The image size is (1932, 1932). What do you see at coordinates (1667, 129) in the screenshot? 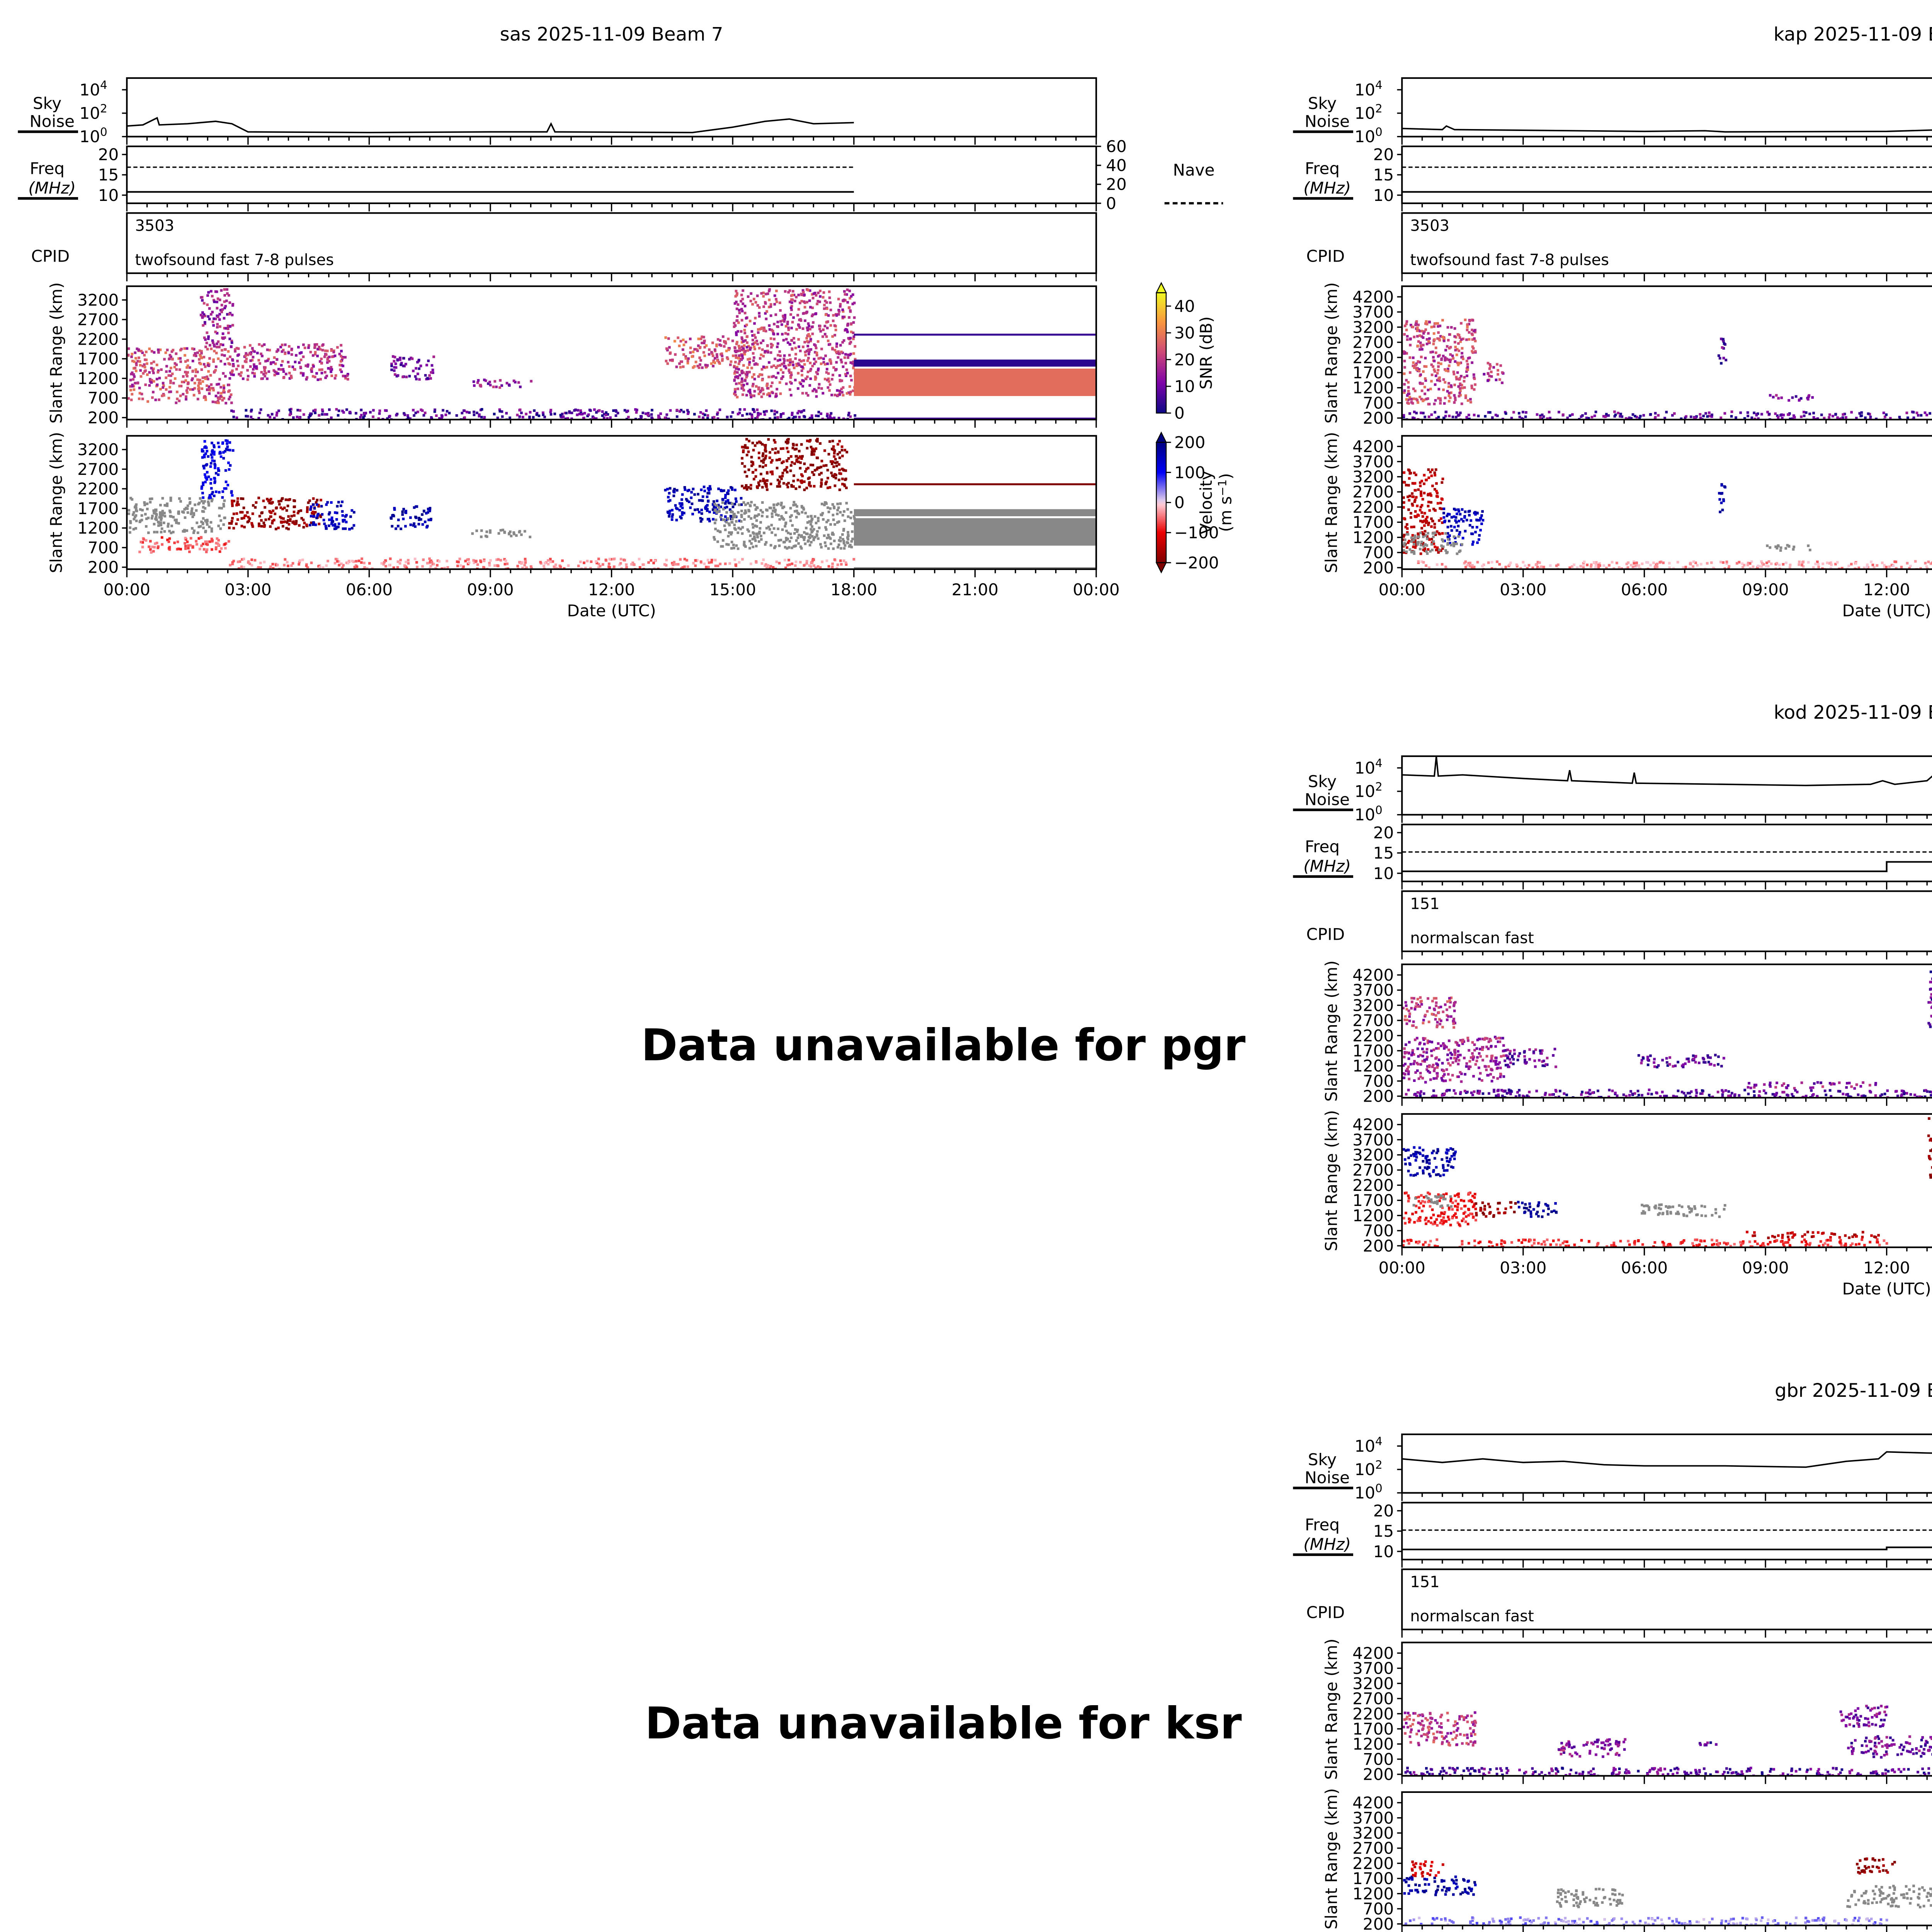
I see `sky-noise-line` at bounding box center [1667, 129].